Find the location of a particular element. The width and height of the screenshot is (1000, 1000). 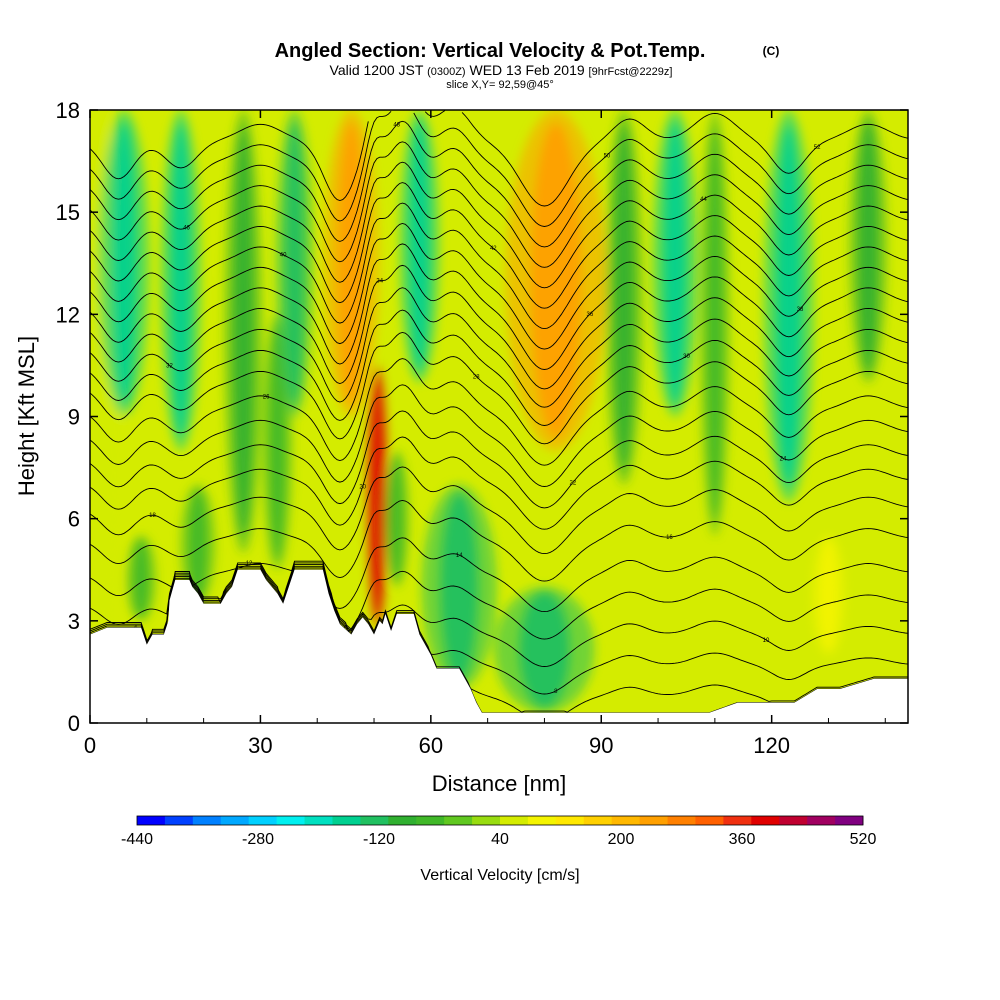

subtitle-date: WED 13 Feb 2019 is located at coordinates (526, 70).